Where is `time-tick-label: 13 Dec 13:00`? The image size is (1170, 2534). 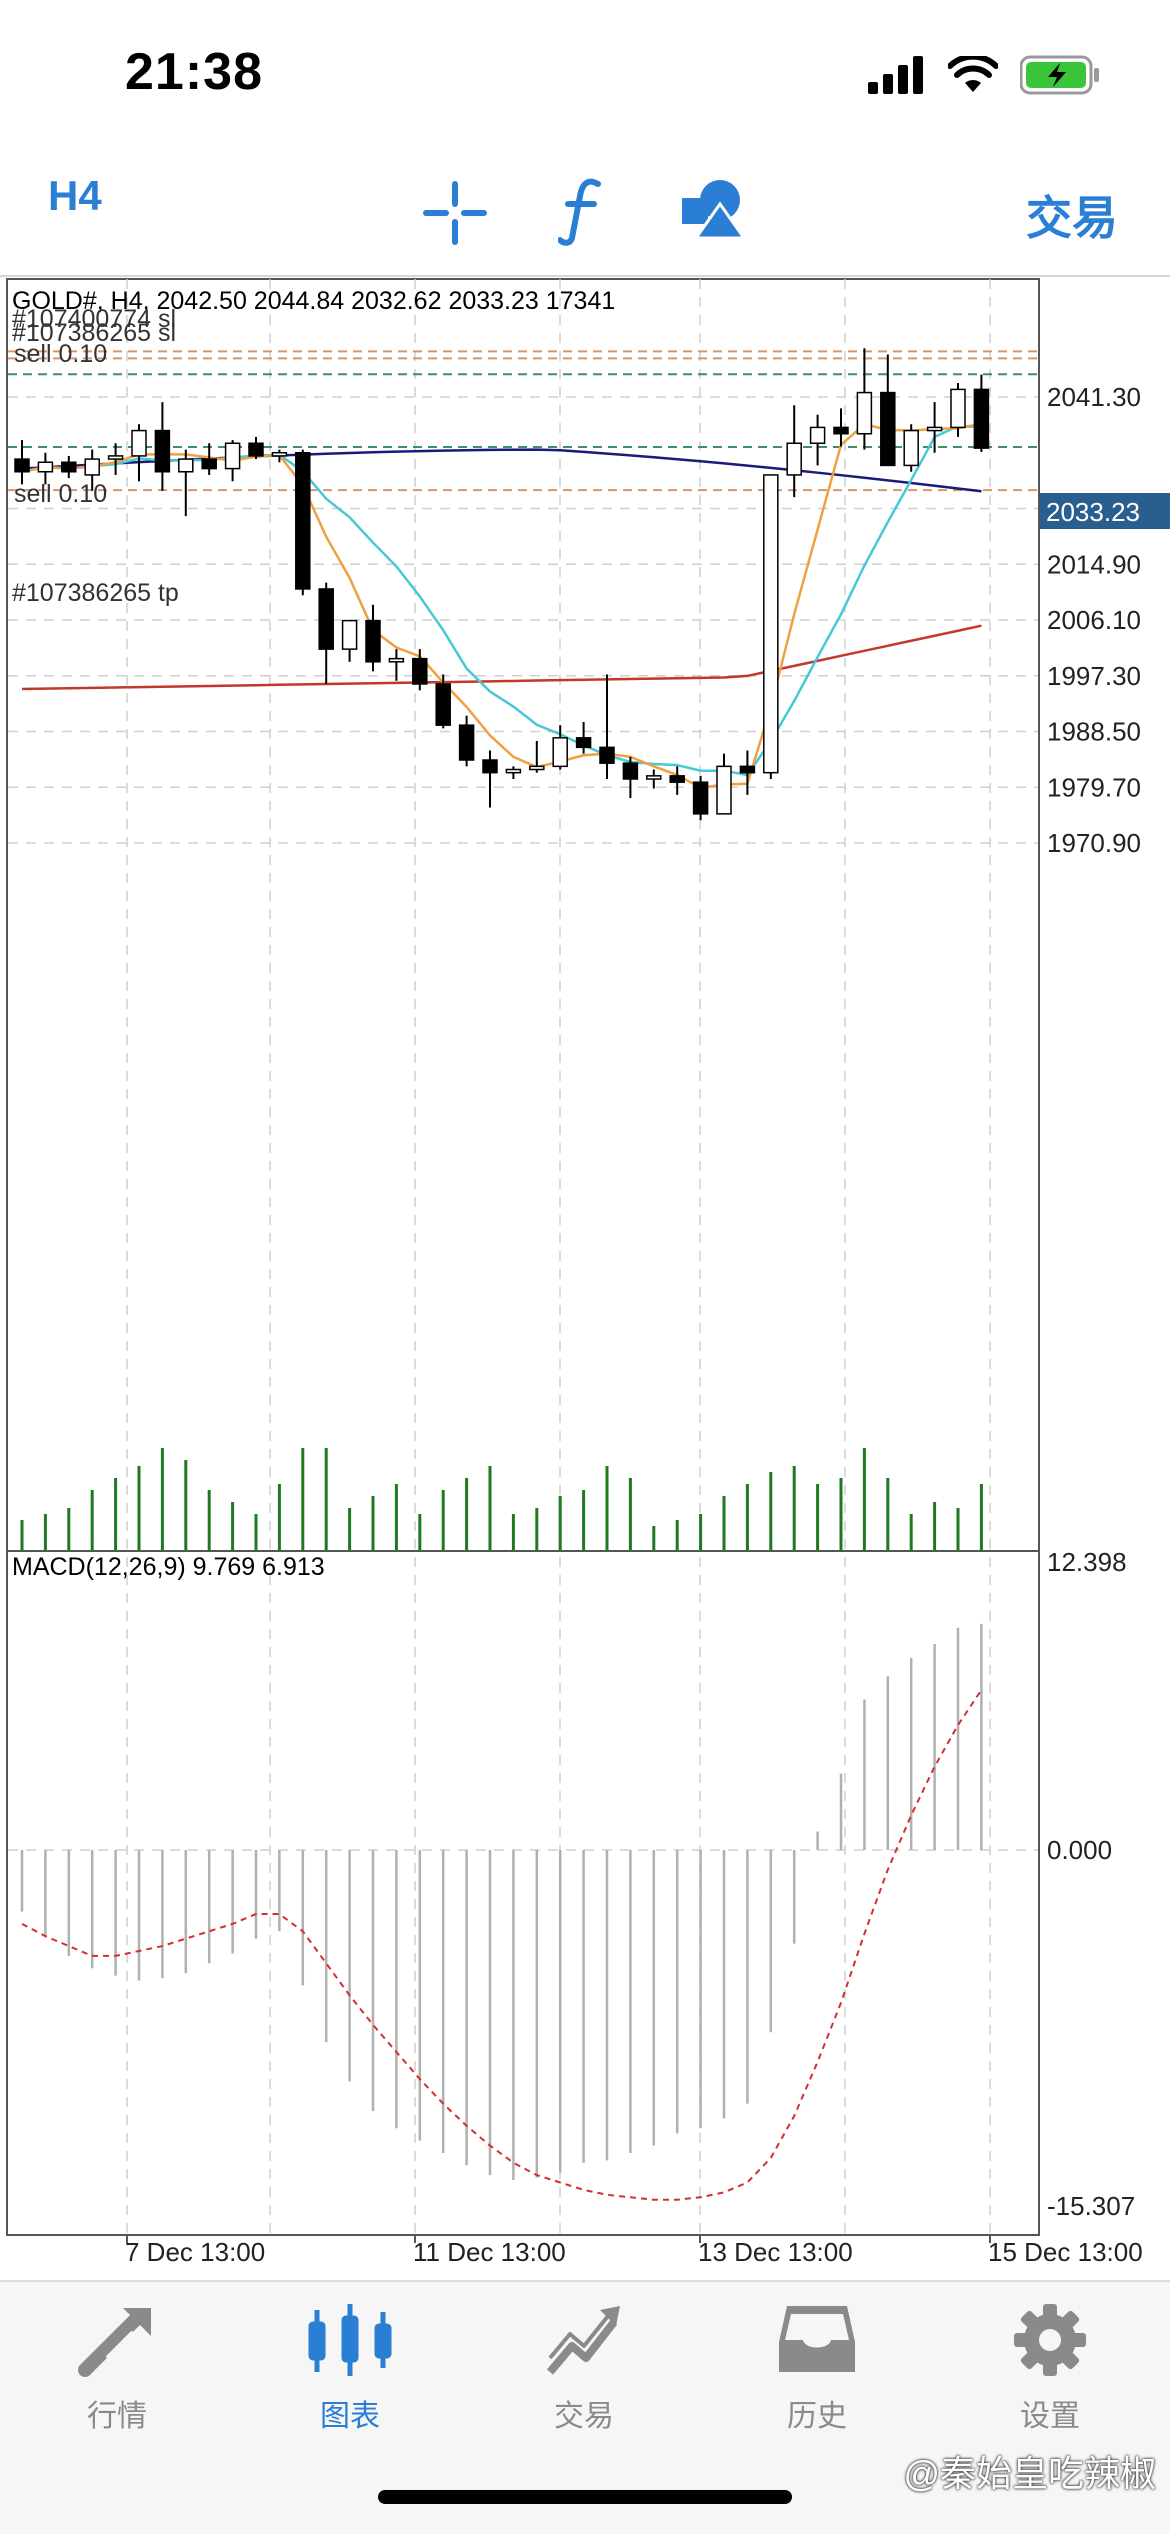
time-tick-label: 13 Dec 13:00 is located at coordinates (775, 2252).